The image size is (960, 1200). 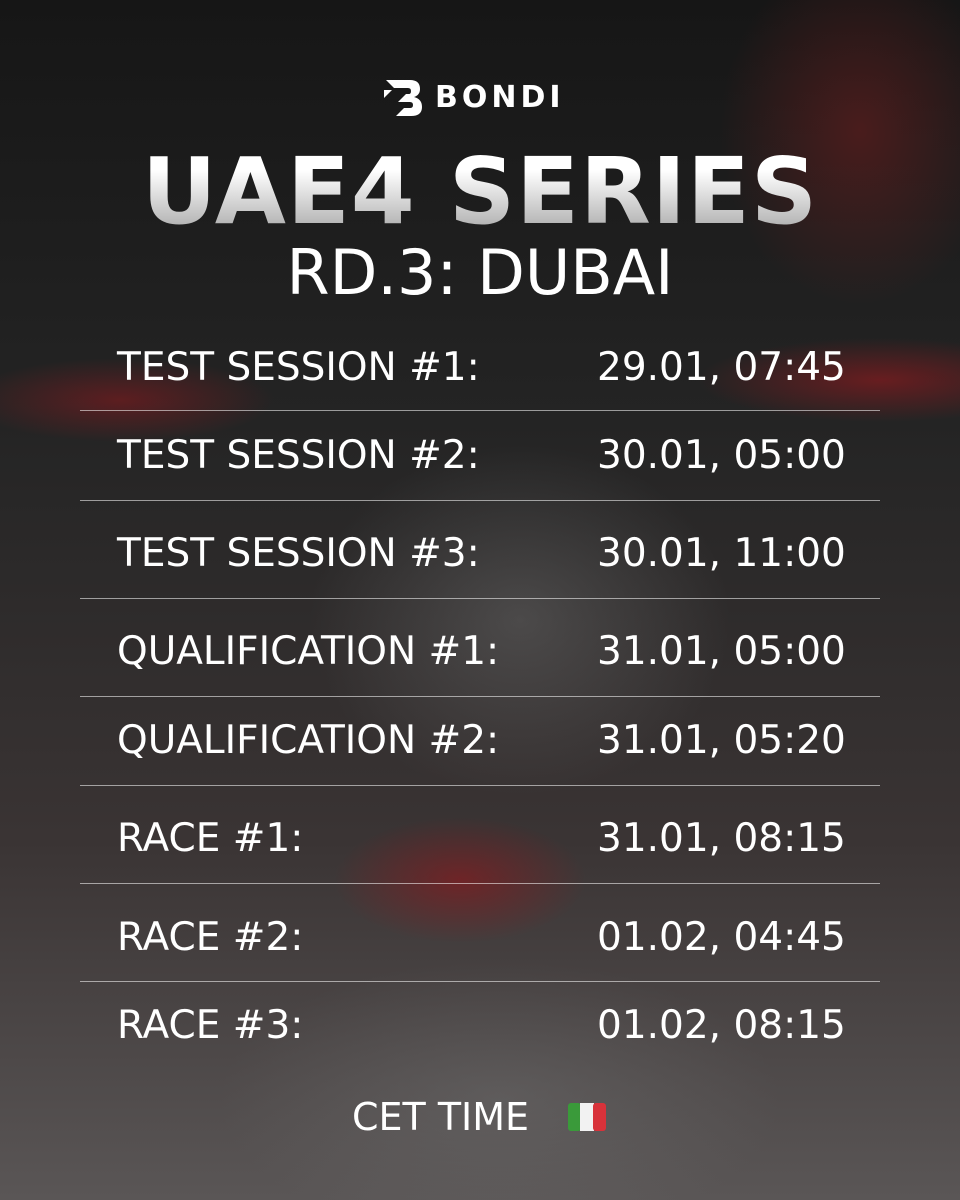 I want to click on session-time: 31.01, 08:15, so click(x=721, y=838).